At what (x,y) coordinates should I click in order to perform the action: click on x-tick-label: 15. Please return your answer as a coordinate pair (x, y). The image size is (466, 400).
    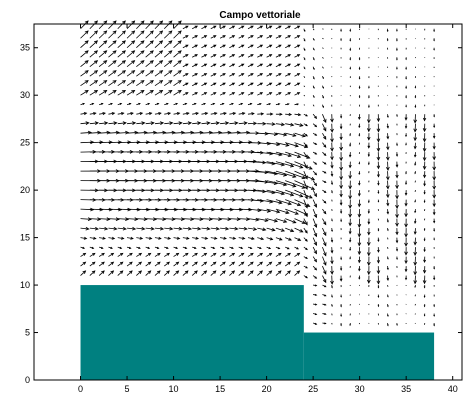
    Looking at the image, I should click on (220, 389).